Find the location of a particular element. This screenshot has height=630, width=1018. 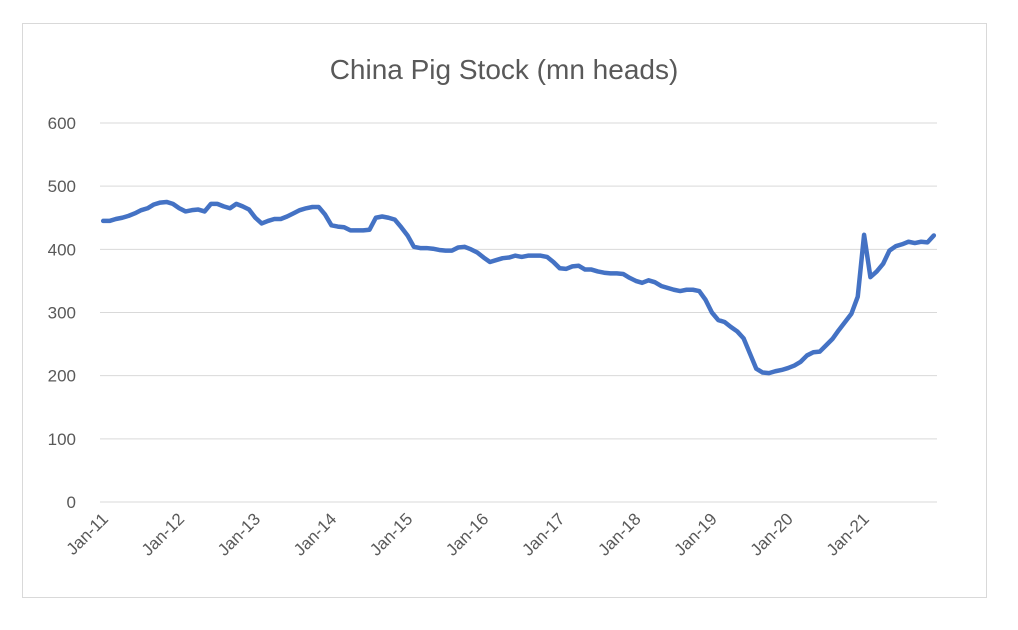

x-tick-label: Jan-15 is located at coordinates (391, 534).